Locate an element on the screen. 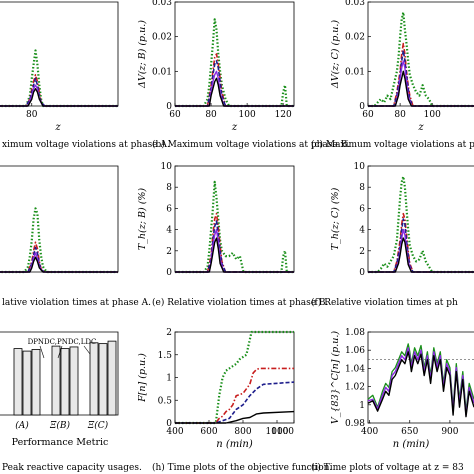 The image size is (474, 474). ytick-label-i: 1.06 is located at coordinates (355, 351).